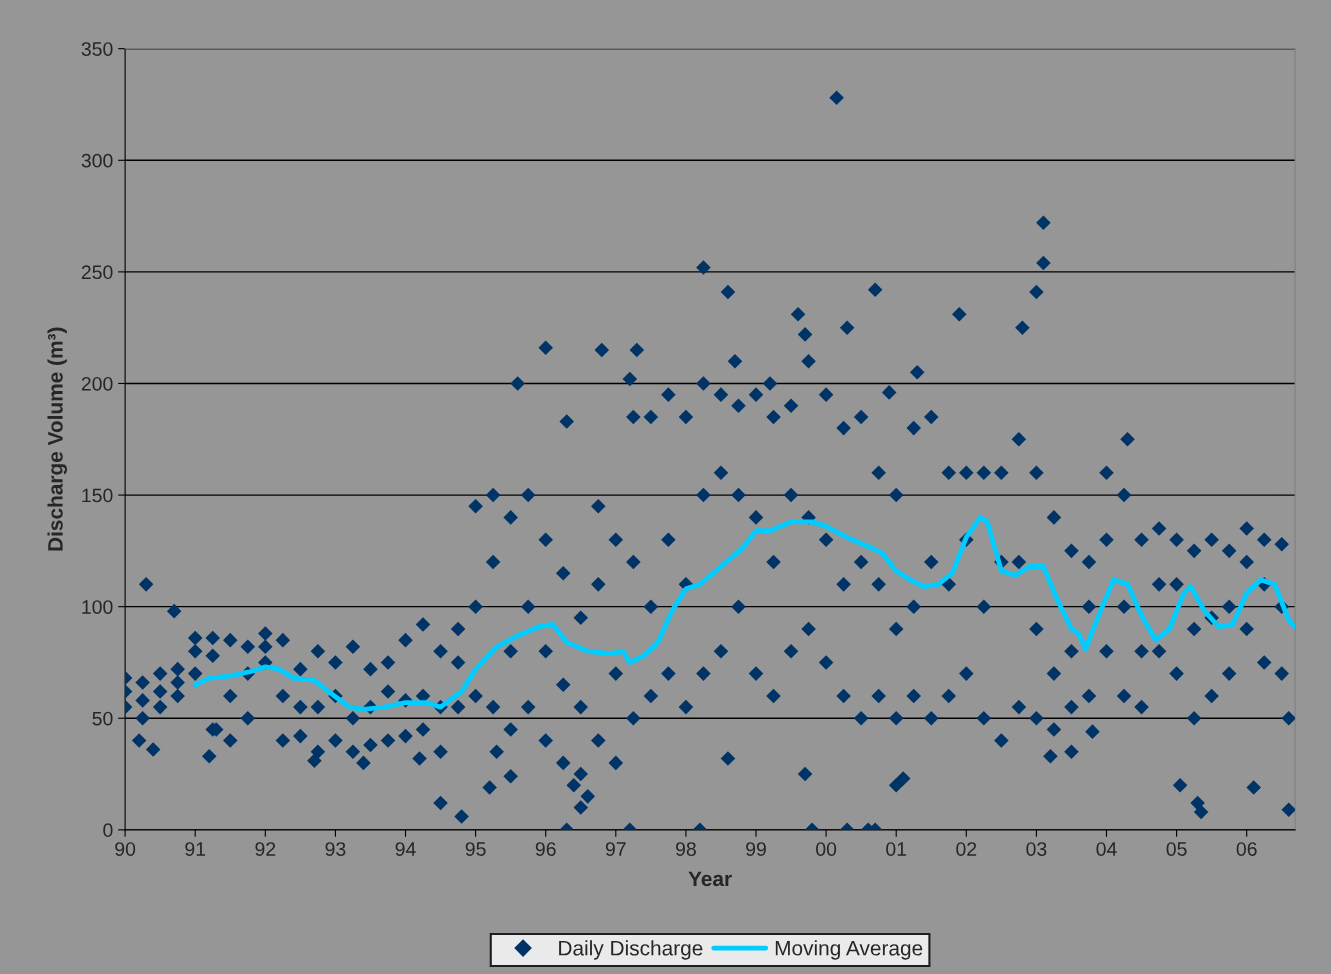 The height and width of the screenshot is (974, 1331). What do you see at coordinates (545, 849) in the screenshot?
I see `x-tick-label: 96` at bounding box center [545, 849].